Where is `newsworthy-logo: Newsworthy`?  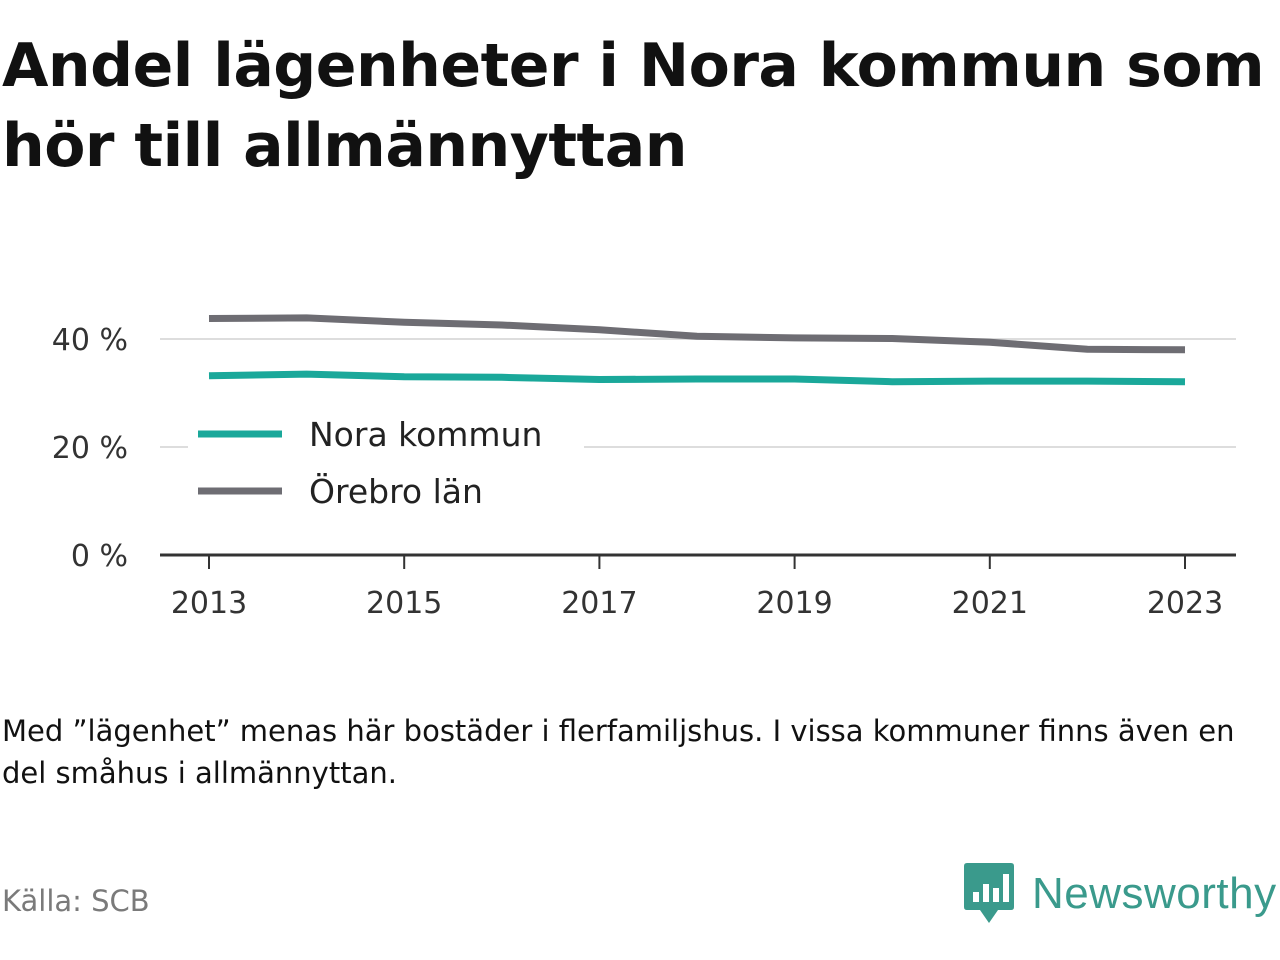
newsworthy-logo: Newsworthy is located at coordinates (1120, 894).